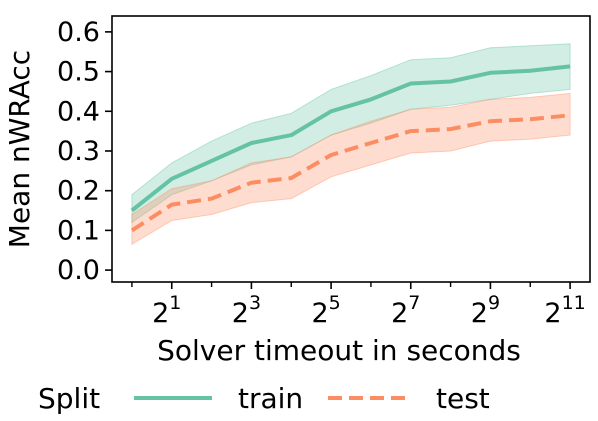 The height and width of the screenshot is (421, 598). I want to click on legend-title: Split, so click(69, 398).